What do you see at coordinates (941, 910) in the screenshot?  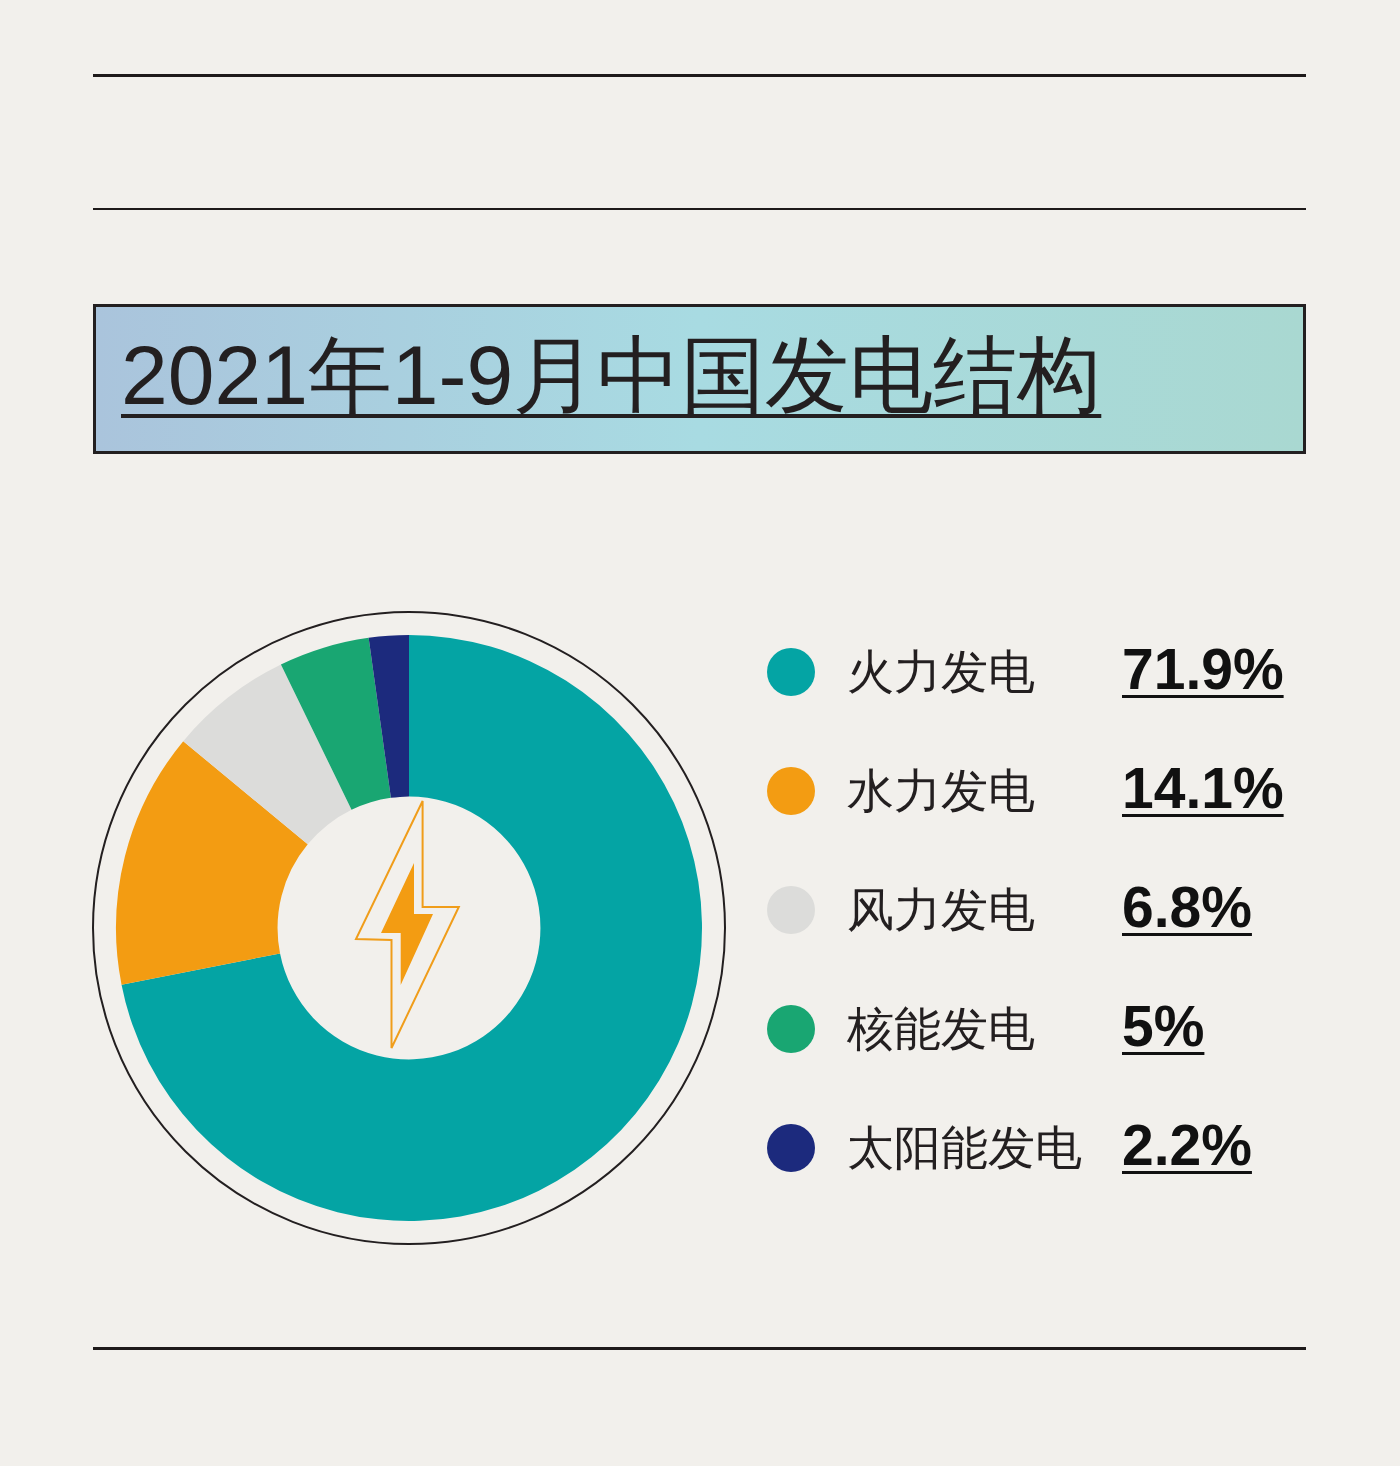 I see `legend-label: 风力发电` at bounding box center [941, 910].